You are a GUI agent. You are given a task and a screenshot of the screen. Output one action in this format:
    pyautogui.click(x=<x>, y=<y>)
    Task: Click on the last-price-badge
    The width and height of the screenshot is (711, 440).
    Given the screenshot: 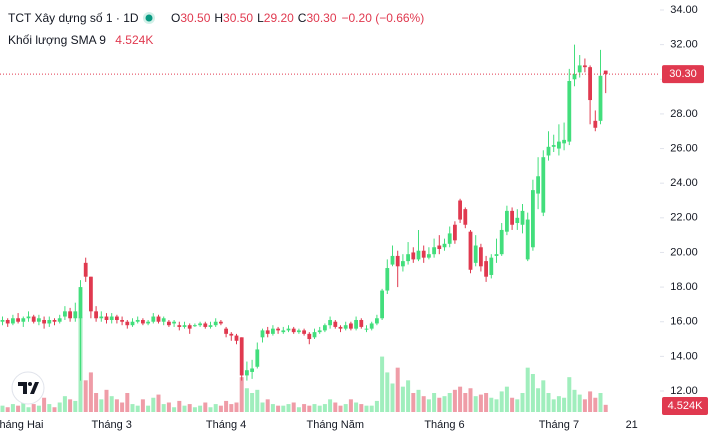 What is the action you would take?
    pyautogui.click(x=683, y=74)
    